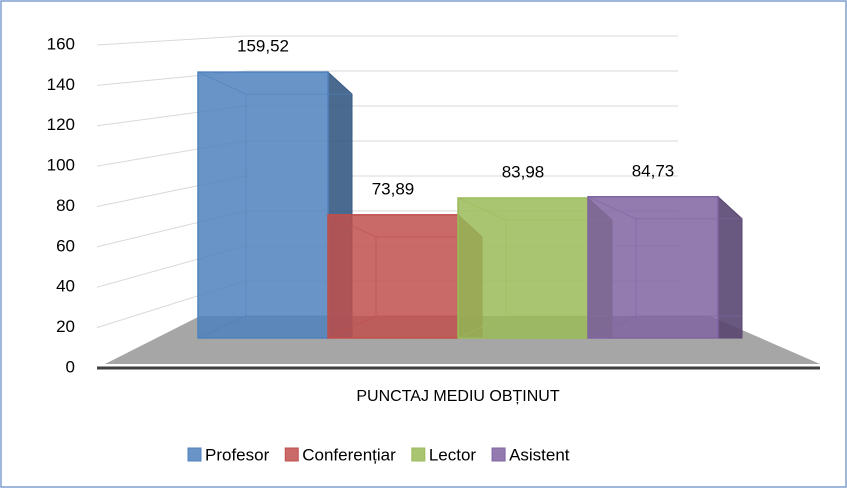  I want to click on data-label: 84,73, so click(653, 170).